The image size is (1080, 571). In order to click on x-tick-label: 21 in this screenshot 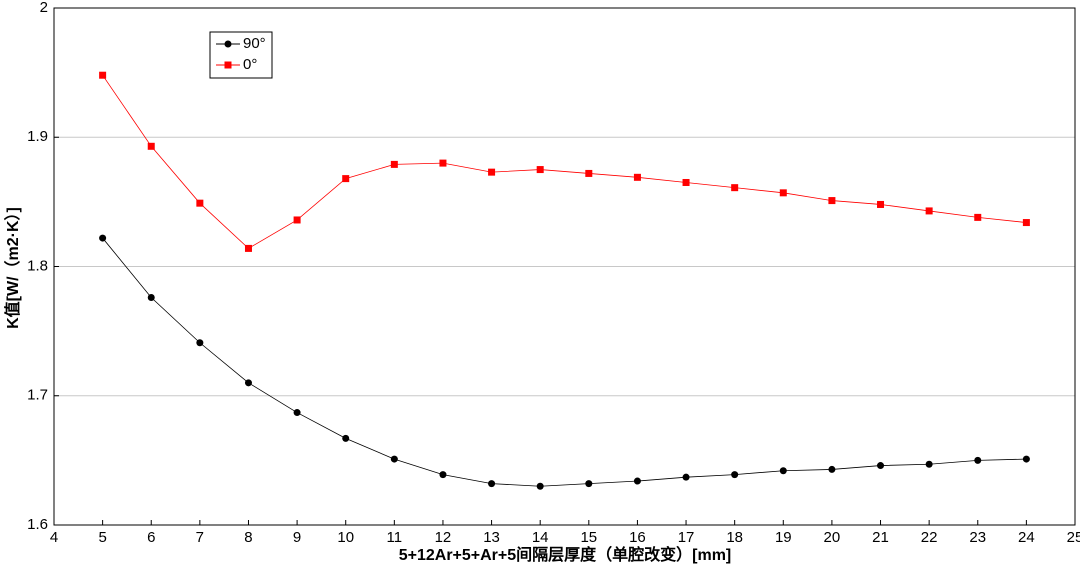, I will do `click(880, 537)`.